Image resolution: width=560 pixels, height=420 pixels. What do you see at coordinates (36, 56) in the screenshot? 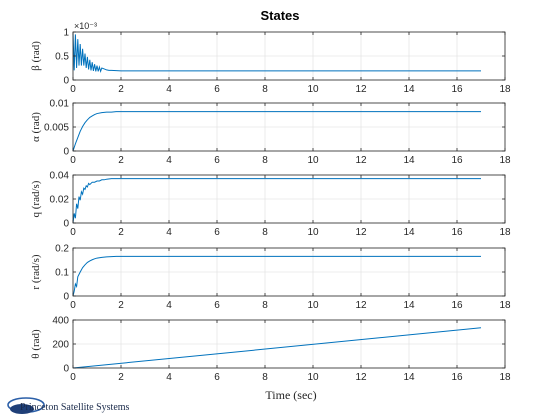
I see `y-axis-label: β (rad)` at bounding box center [36, 56].